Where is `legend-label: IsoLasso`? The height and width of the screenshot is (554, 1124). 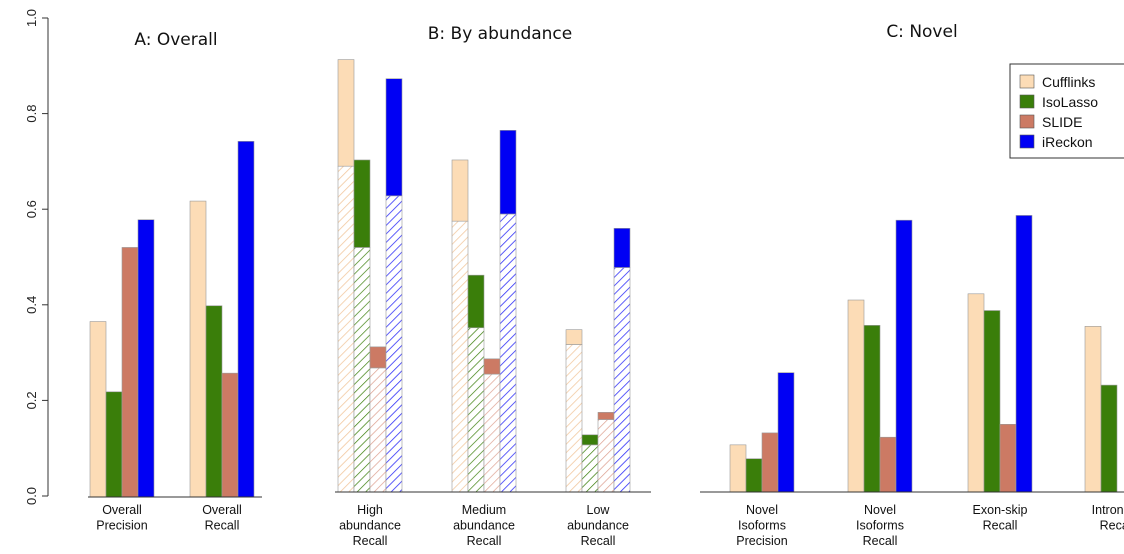
legend-label: IsoLasso is located at coordinates (1070, 102).